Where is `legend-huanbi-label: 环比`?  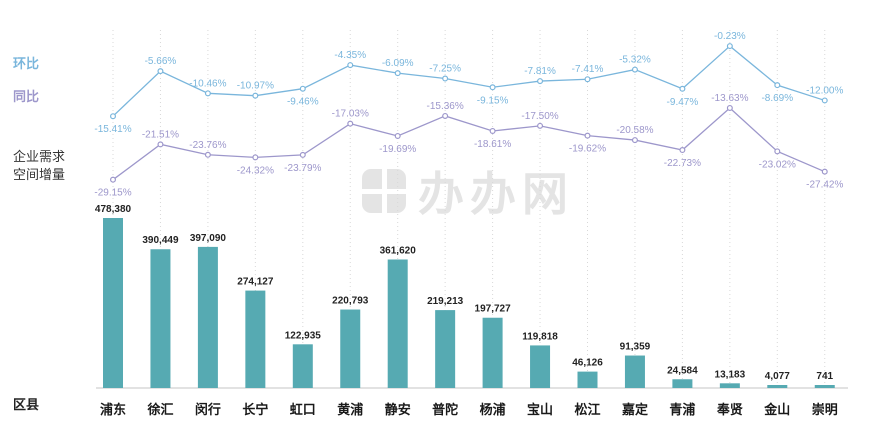
legend-huanbi-label: 环比 is located at coordinates (26, 63).